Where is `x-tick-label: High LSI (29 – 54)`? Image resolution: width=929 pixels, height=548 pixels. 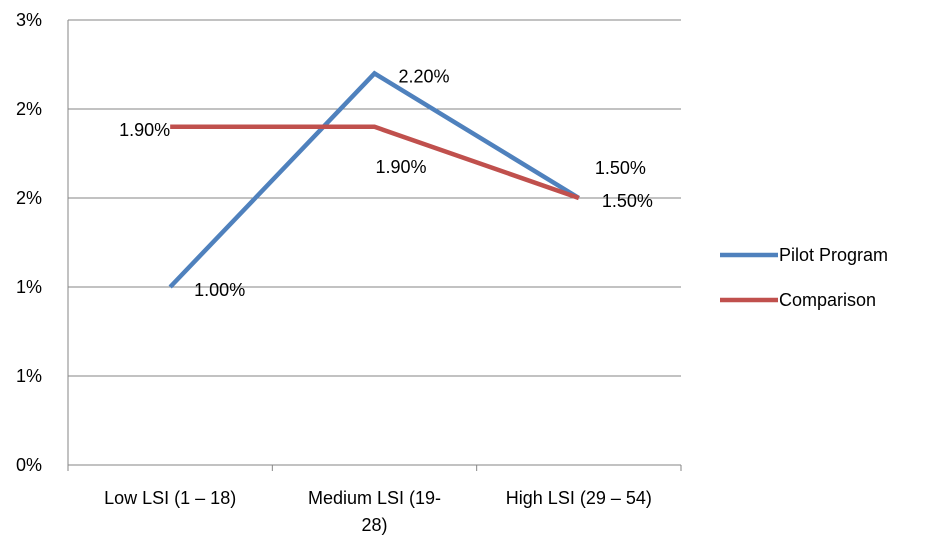
x-tick-label: High LSI (29 – 54) is located at coordinates (579, 498).